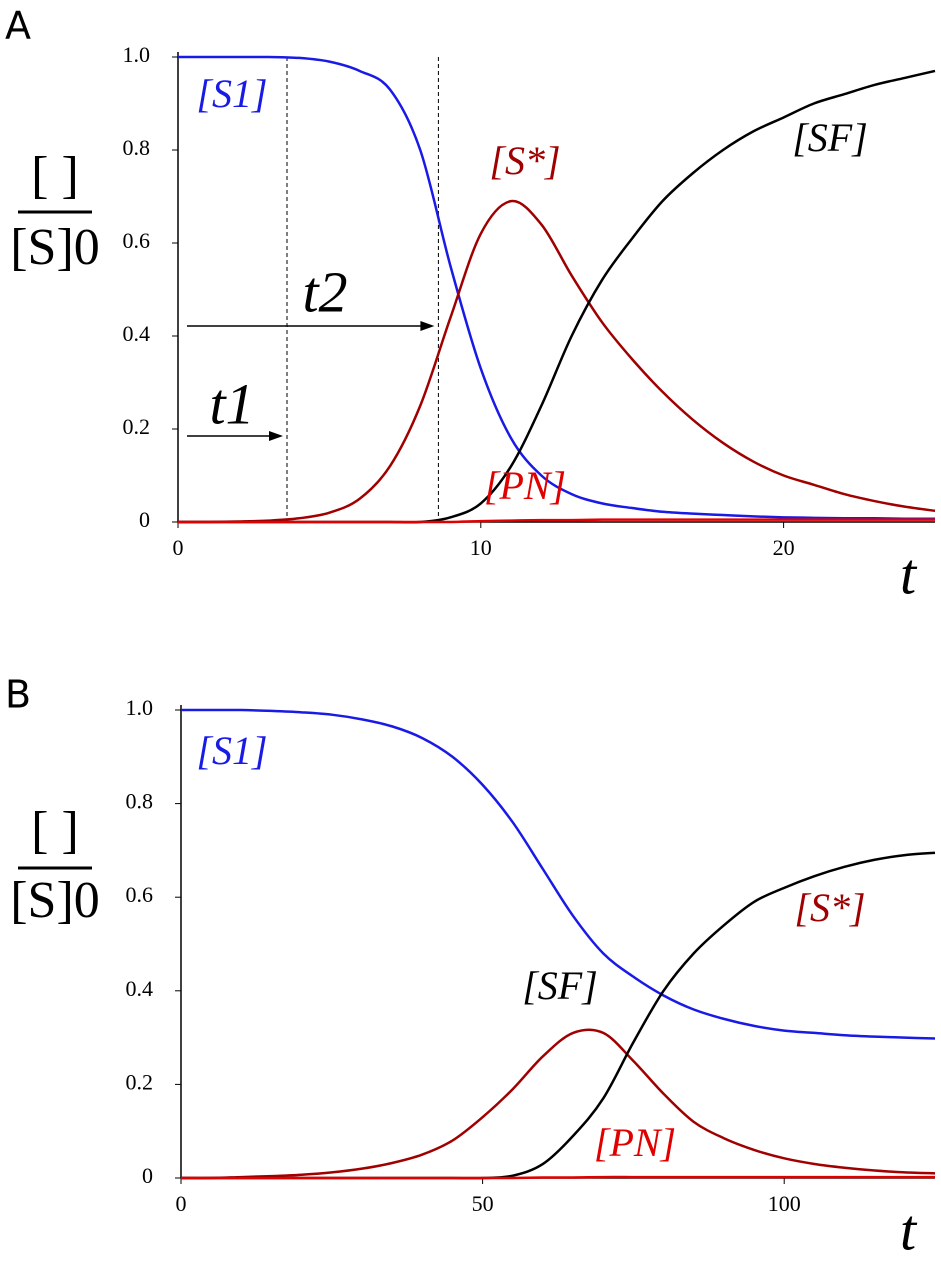 The width and height of the screenshot is (941, 1261). I want to click on x-tick-label: 10, so click(481, 547).